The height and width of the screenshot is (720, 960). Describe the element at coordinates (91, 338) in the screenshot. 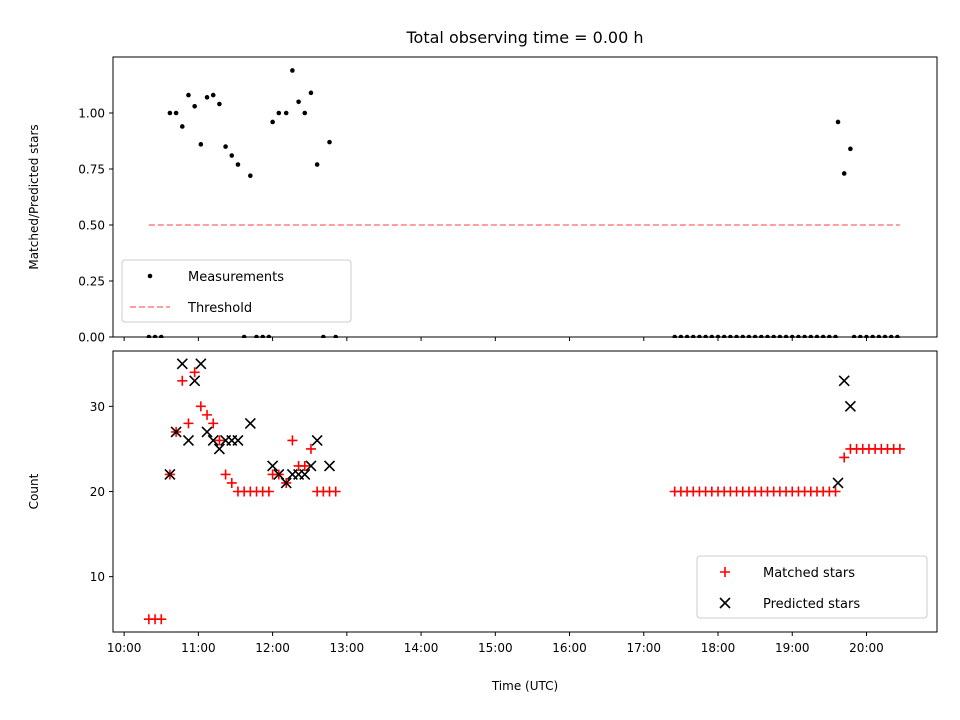

I see `y-tick-label: 0.00` at that location.